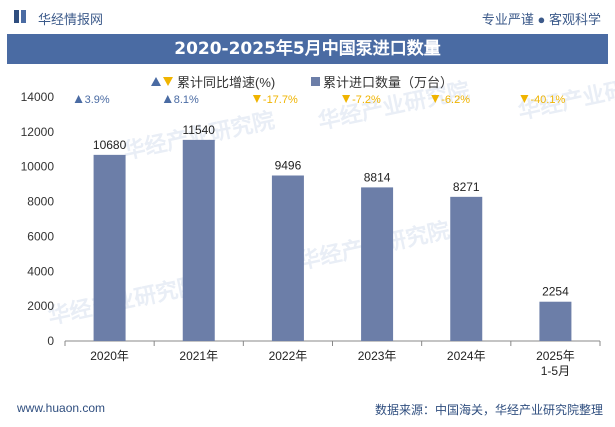 The height and width of the screenshot is (427, 615). Describe the element at coordinates (288, 356) in the screenshot. I see `x-tick-label: 2022年` at that location.